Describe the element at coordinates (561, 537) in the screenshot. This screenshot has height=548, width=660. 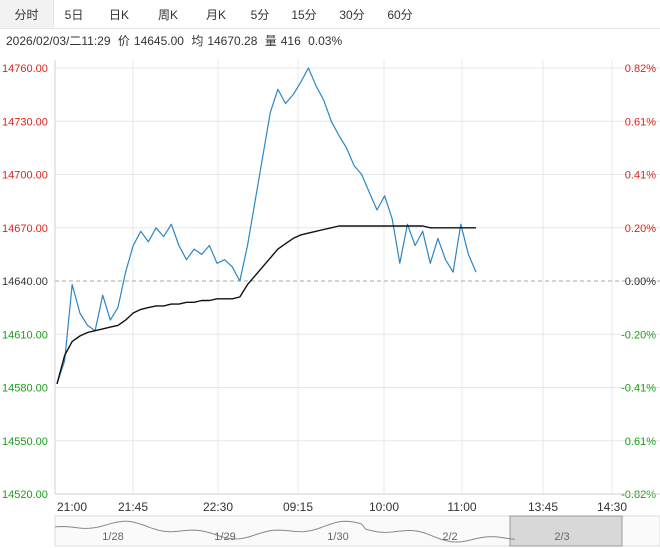
I see `navigator-label: 2/3` at that location.